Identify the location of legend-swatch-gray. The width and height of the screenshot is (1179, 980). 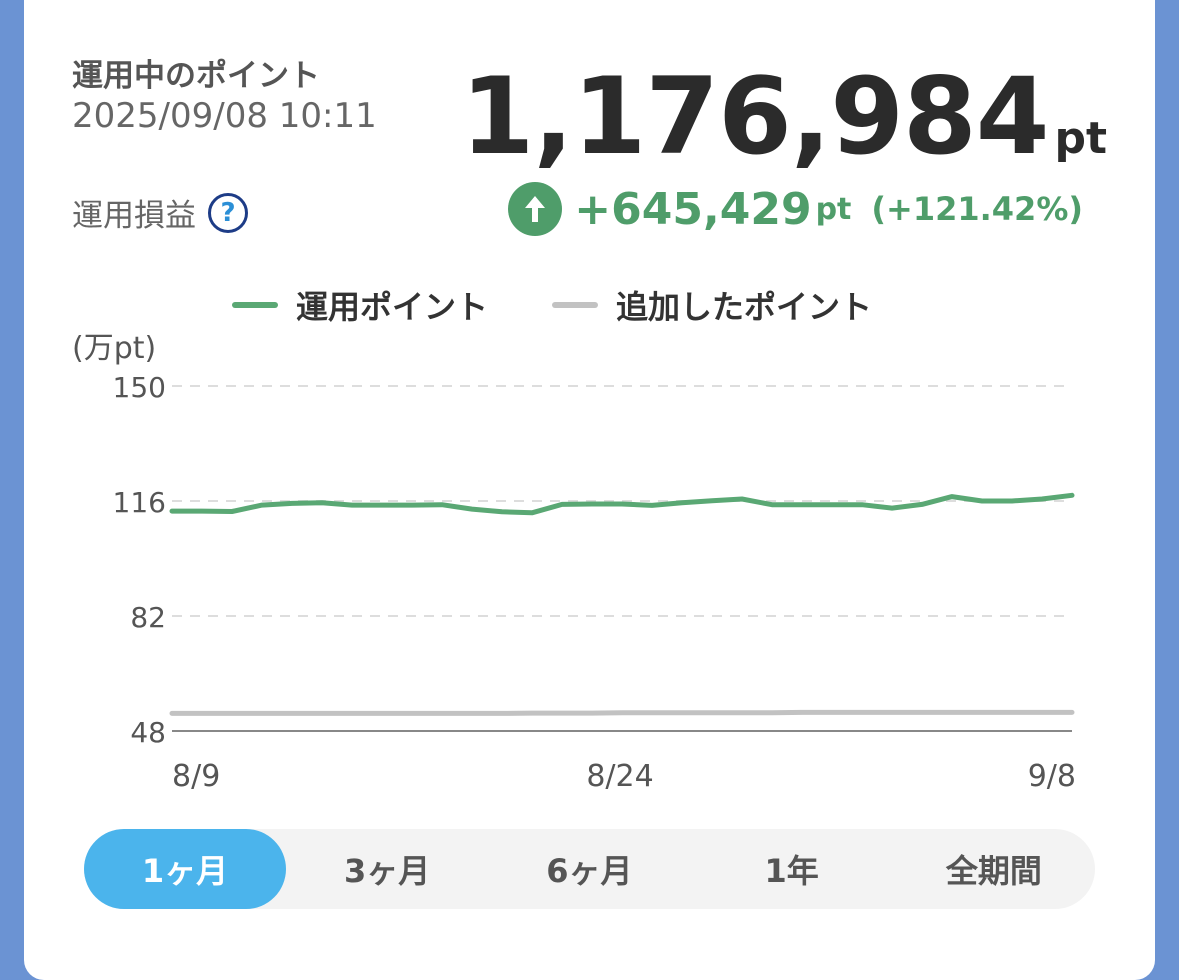
(575, 305).